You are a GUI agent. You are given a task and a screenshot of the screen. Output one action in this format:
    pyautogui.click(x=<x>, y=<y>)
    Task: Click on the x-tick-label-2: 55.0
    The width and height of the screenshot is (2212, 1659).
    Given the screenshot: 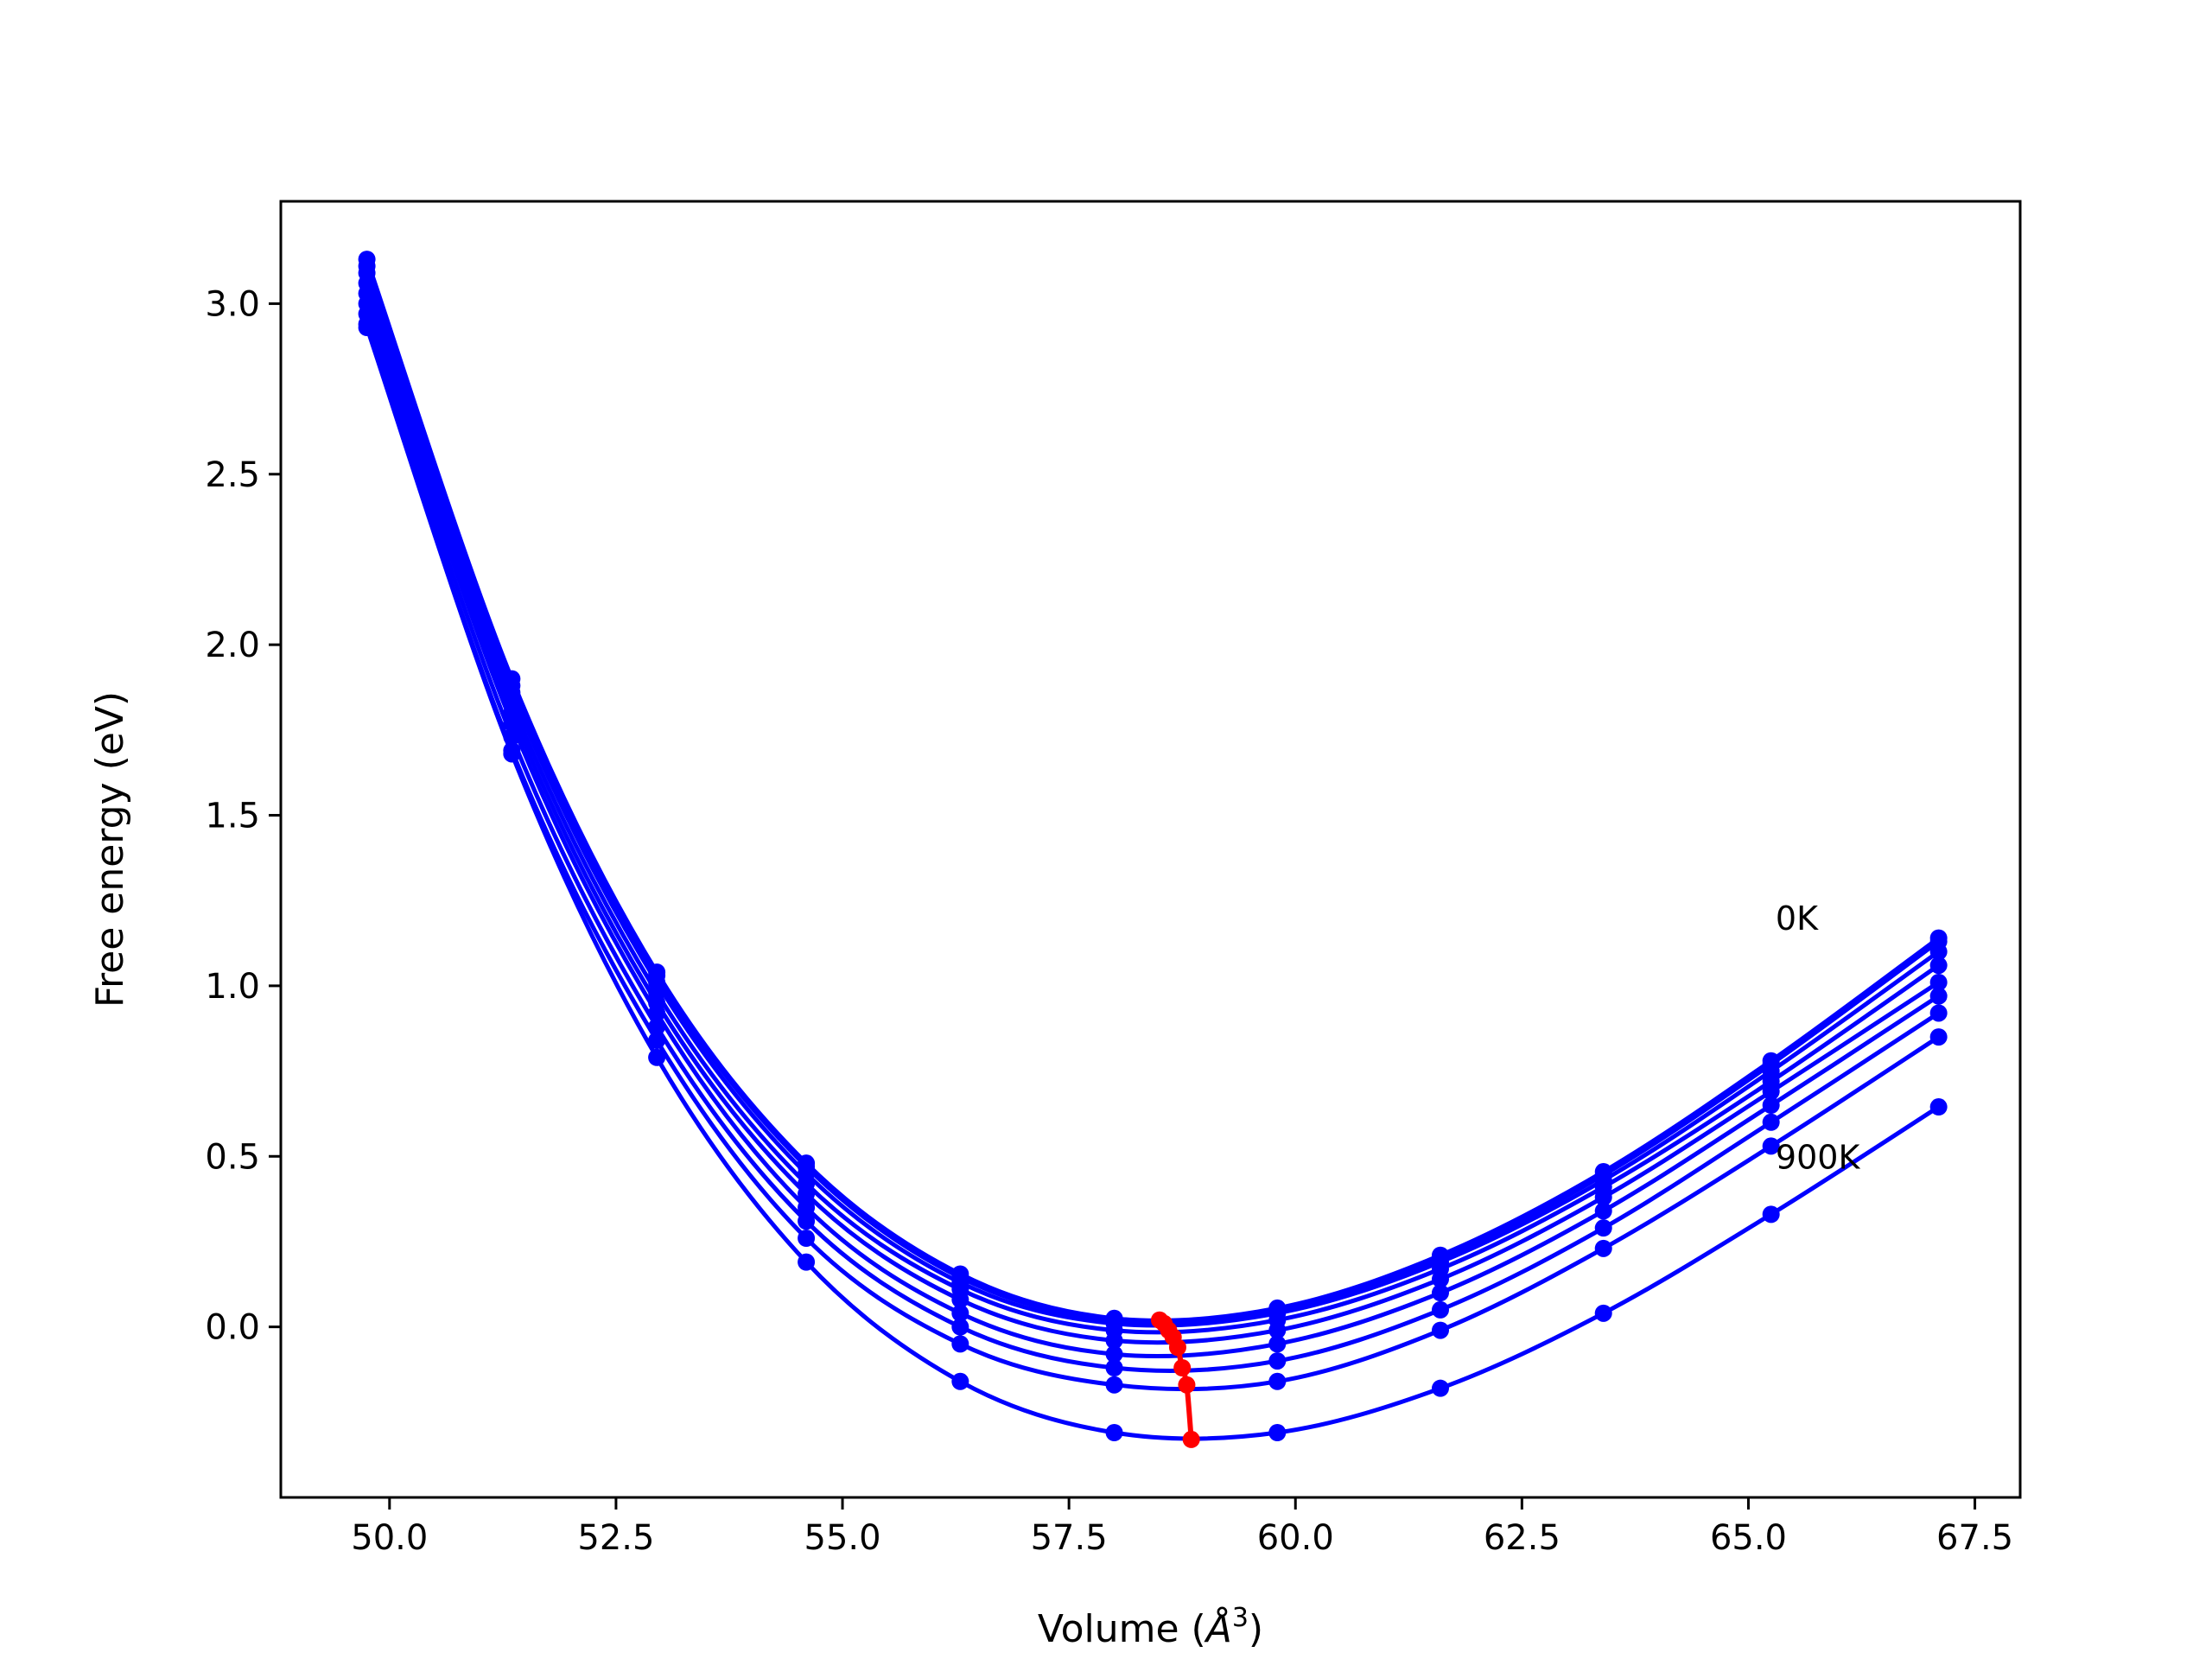 What is the action you would take?
    pyautogui.click(x=842, y=1538)
    